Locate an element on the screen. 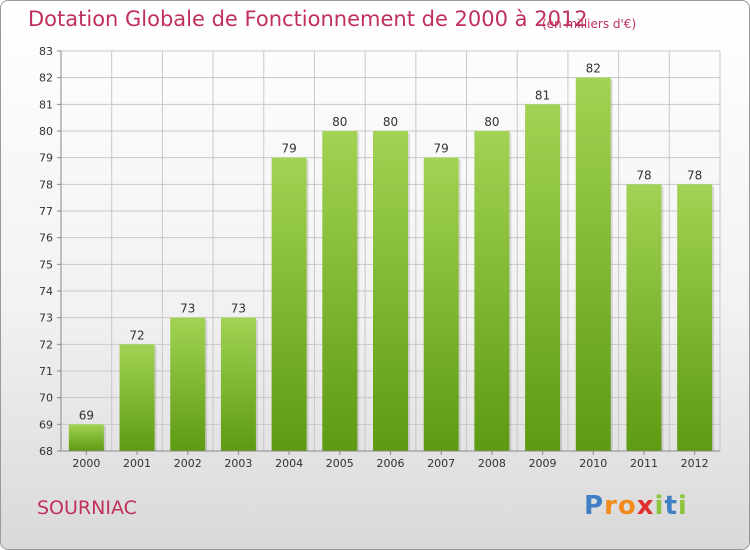 This screenshot has width=750, height=550. logo-letter: o is located at coordinates (627, 506).